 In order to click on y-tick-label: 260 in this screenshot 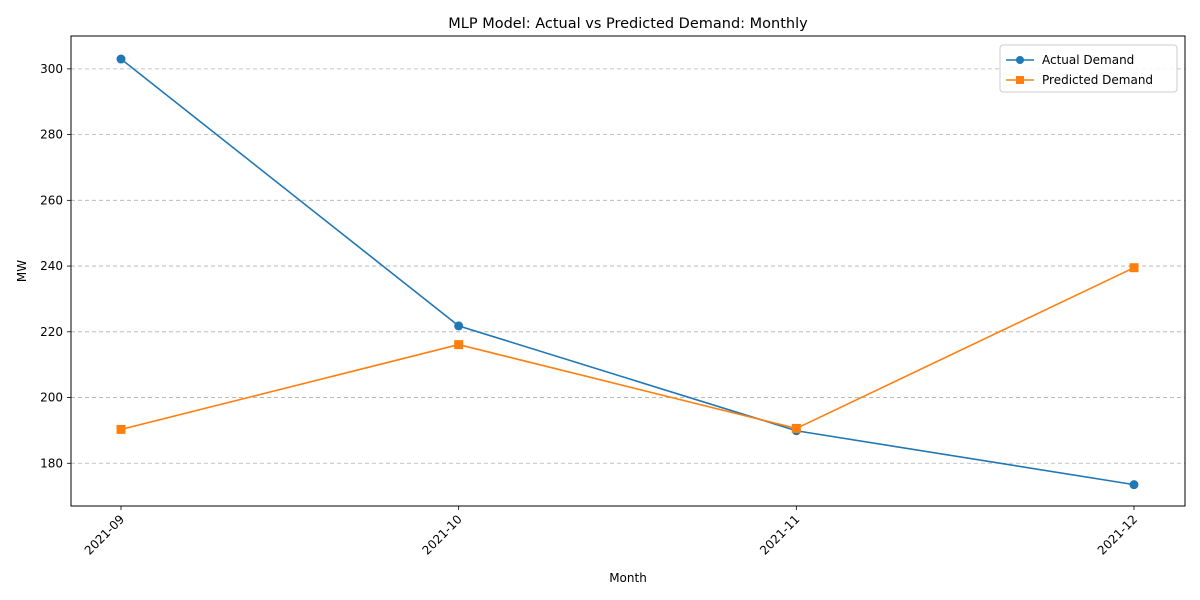, I will do `click(51, 200)`.